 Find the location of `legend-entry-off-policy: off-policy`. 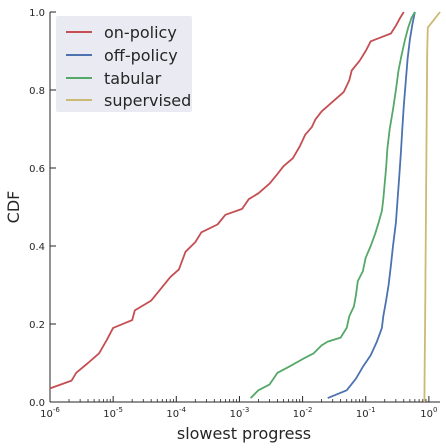

legend-entry-off-policy: off-policy is located at coordinates (122, 55).